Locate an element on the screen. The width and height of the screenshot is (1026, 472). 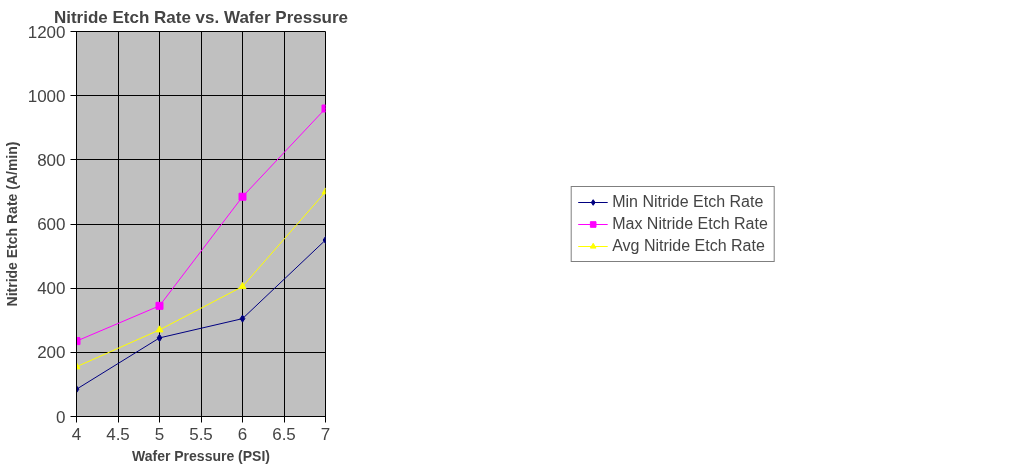
x-tick-label: 5.5 is located at coordinates (201, 434).